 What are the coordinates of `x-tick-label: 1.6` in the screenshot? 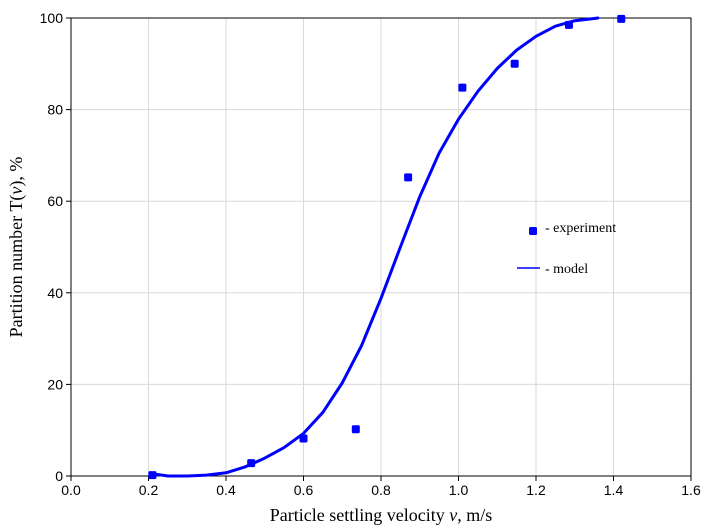 It's located at (691, 490).